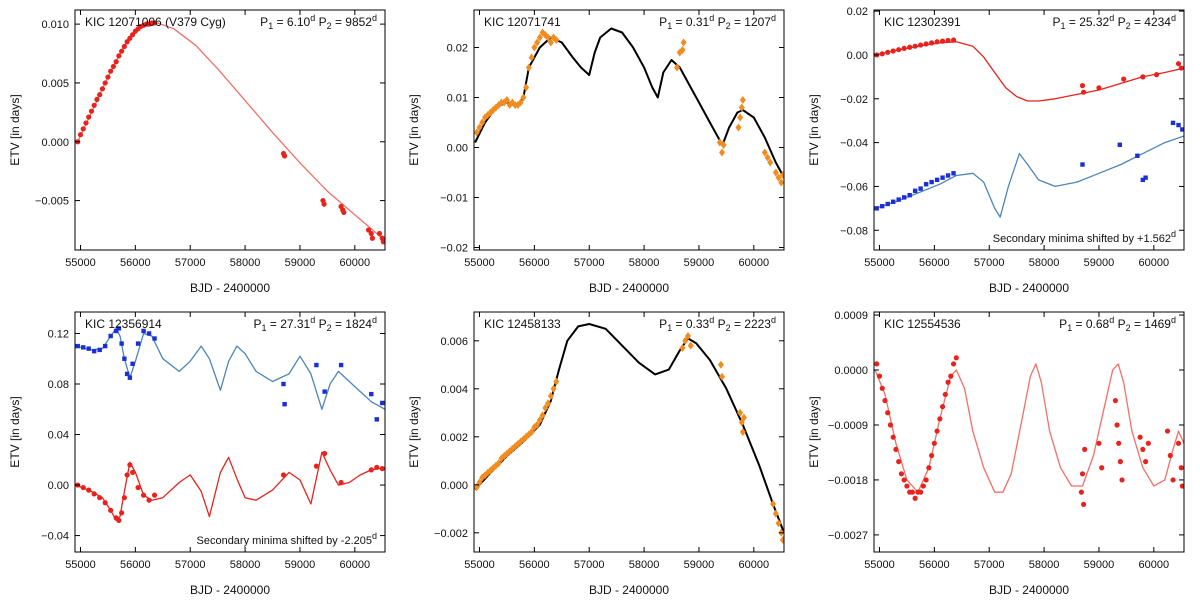 The height and width of the screenshot is (602, 1200). Describe the element at coordinates (454, 342) in the screenshot. I see `y-tick-label: 0.006` at that location.